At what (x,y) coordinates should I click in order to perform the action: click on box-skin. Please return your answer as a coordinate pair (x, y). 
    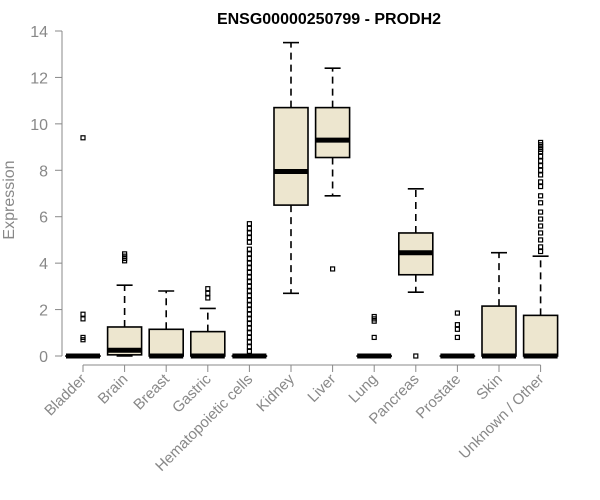
    Looking at the image, I should click on (499, 331).